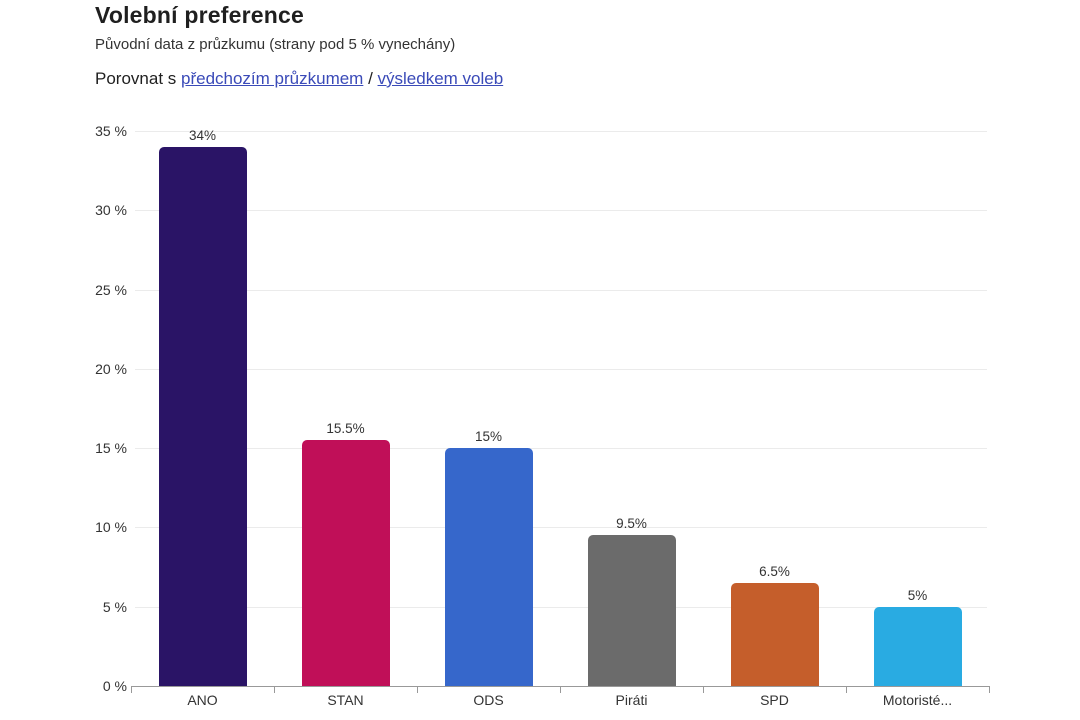 This screenshot has width=1080, height=720. I want to click on y-axis-tick-label: 0 %, so click(114, 686).